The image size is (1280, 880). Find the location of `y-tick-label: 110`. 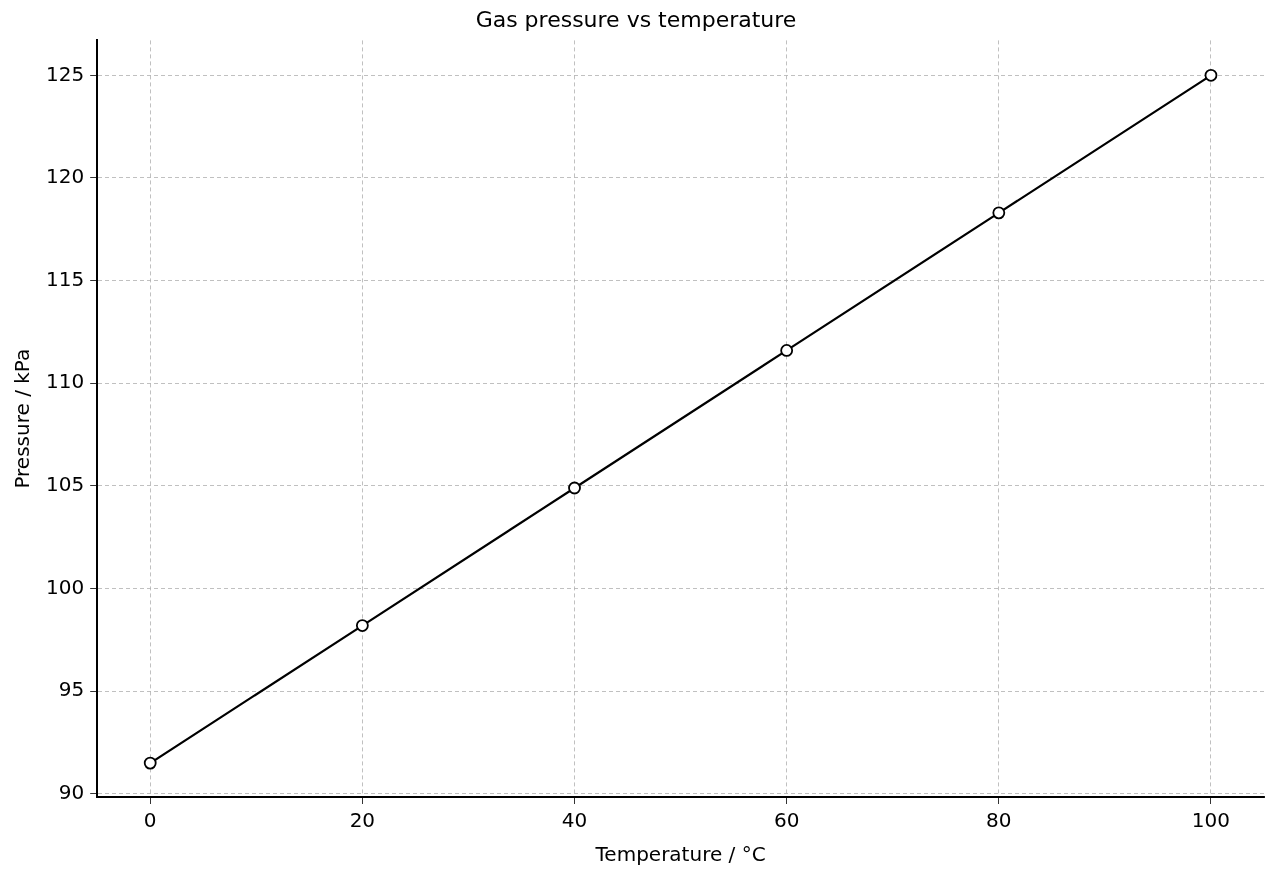

y-tick-label: 110 is located at coordinates (65, 381).